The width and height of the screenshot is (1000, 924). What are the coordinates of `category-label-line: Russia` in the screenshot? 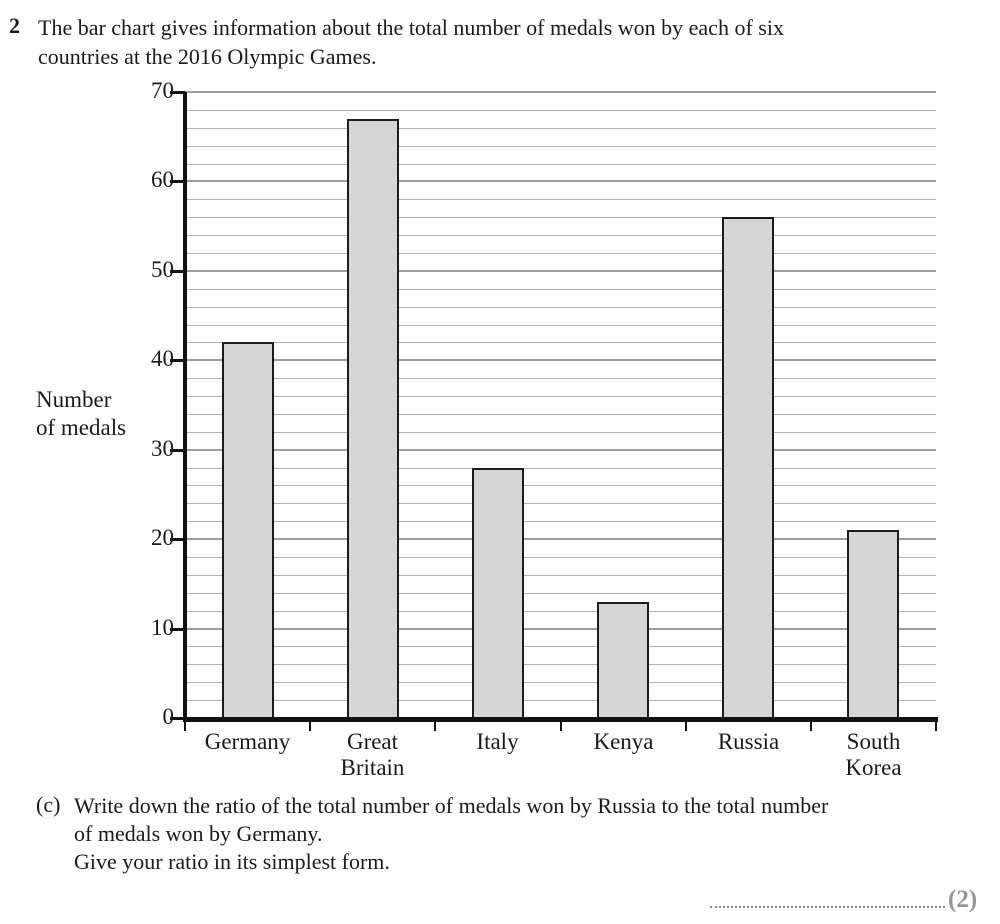 It's located at (748, 741).